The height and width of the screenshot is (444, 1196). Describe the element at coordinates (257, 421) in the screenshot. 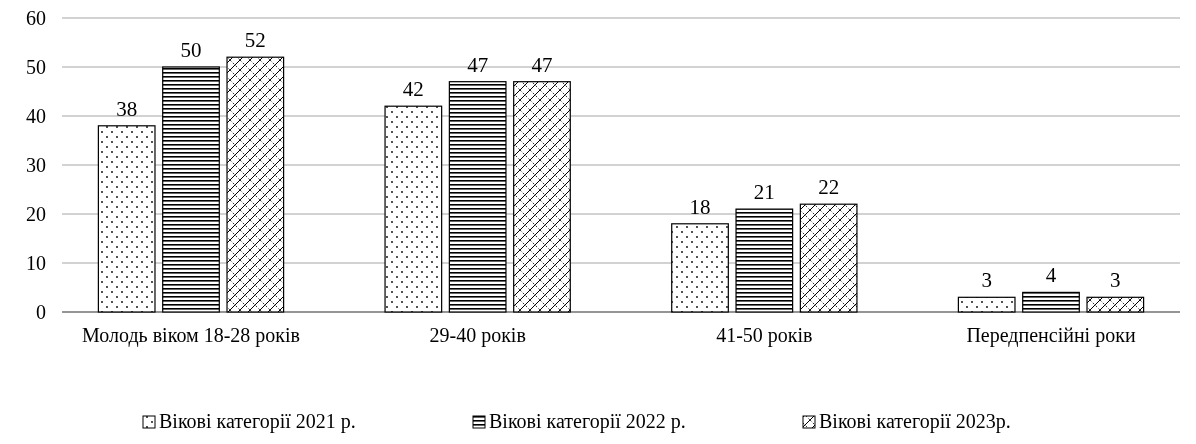

I see `legend-label: Вікові категорії 2021 р.` at that location.